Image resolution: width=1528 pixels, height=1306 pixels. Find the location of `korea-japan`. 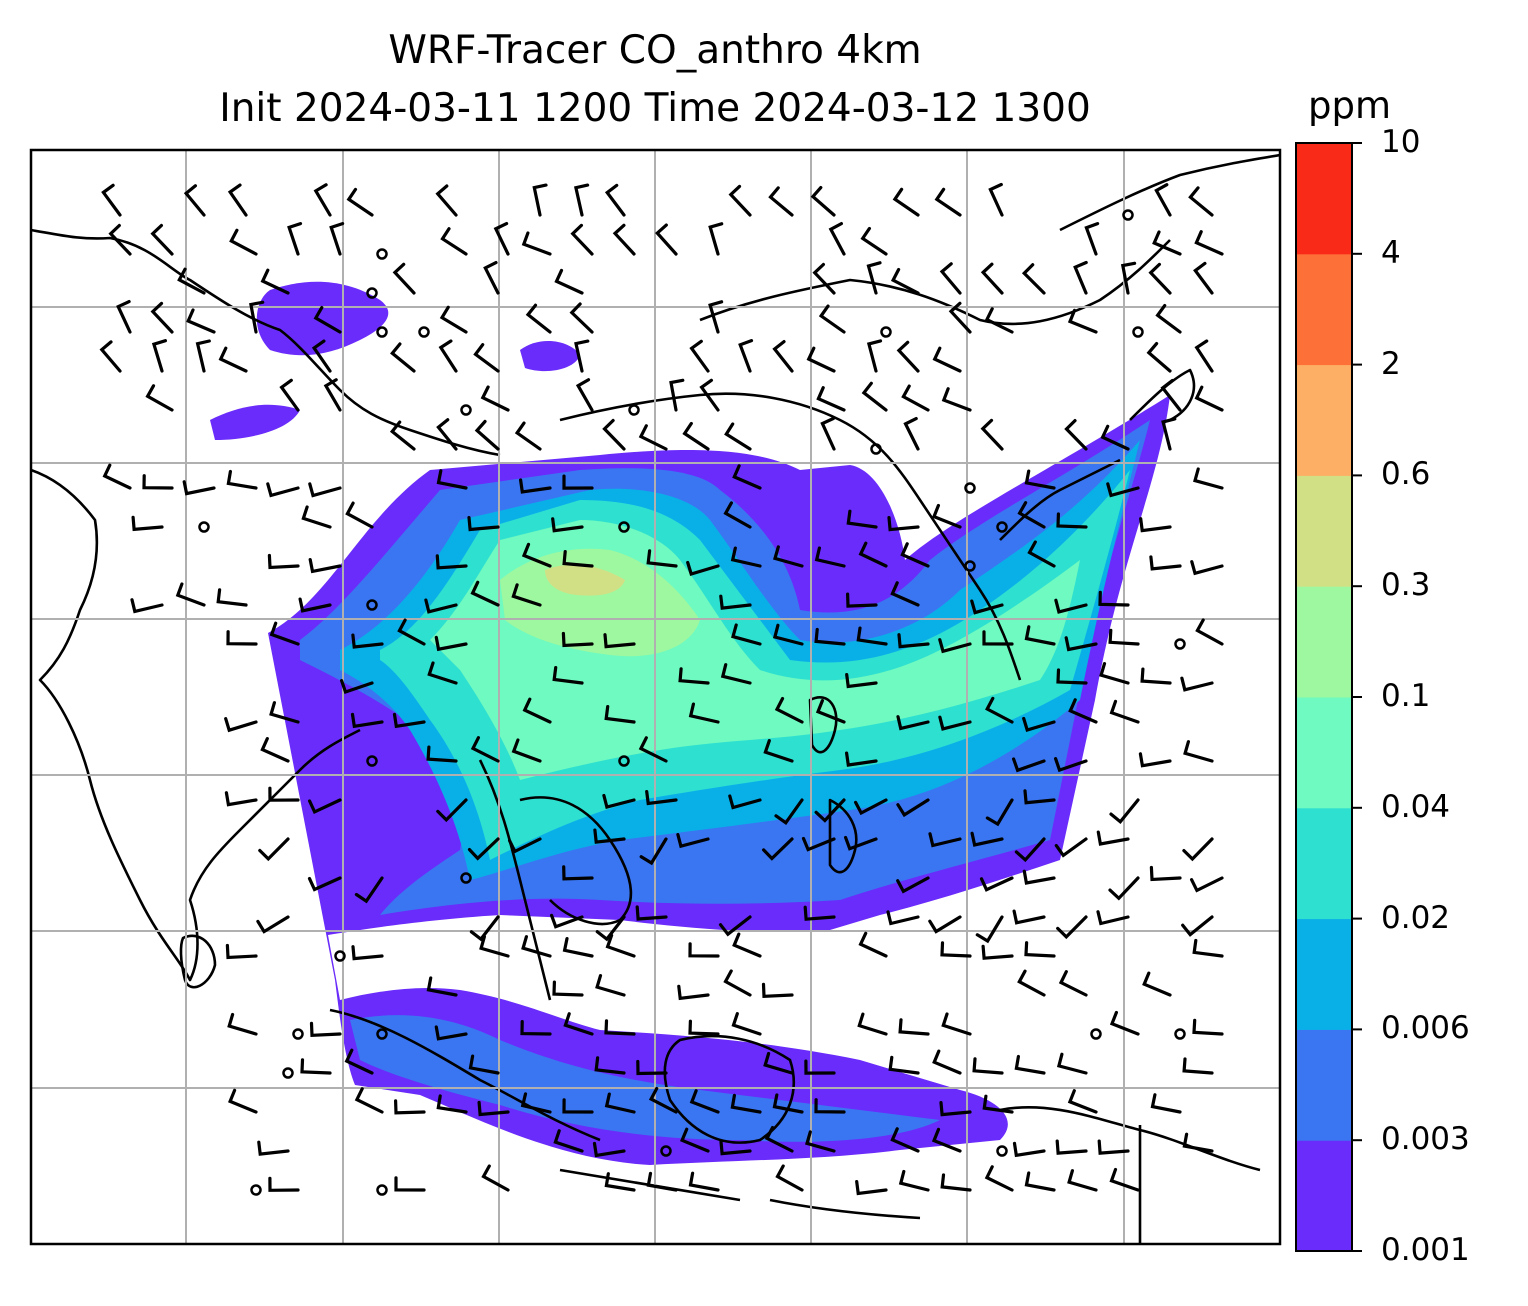

korea-japan is located at coordinates (1097, 454).